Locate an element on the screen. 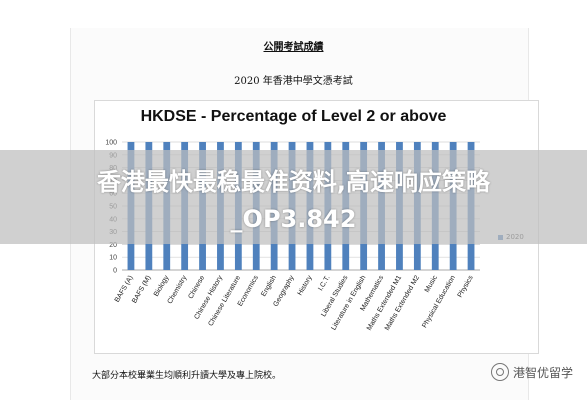 This screenshot has width=587, height=400. x-tick-label: English is located at coordinates (269, 285).